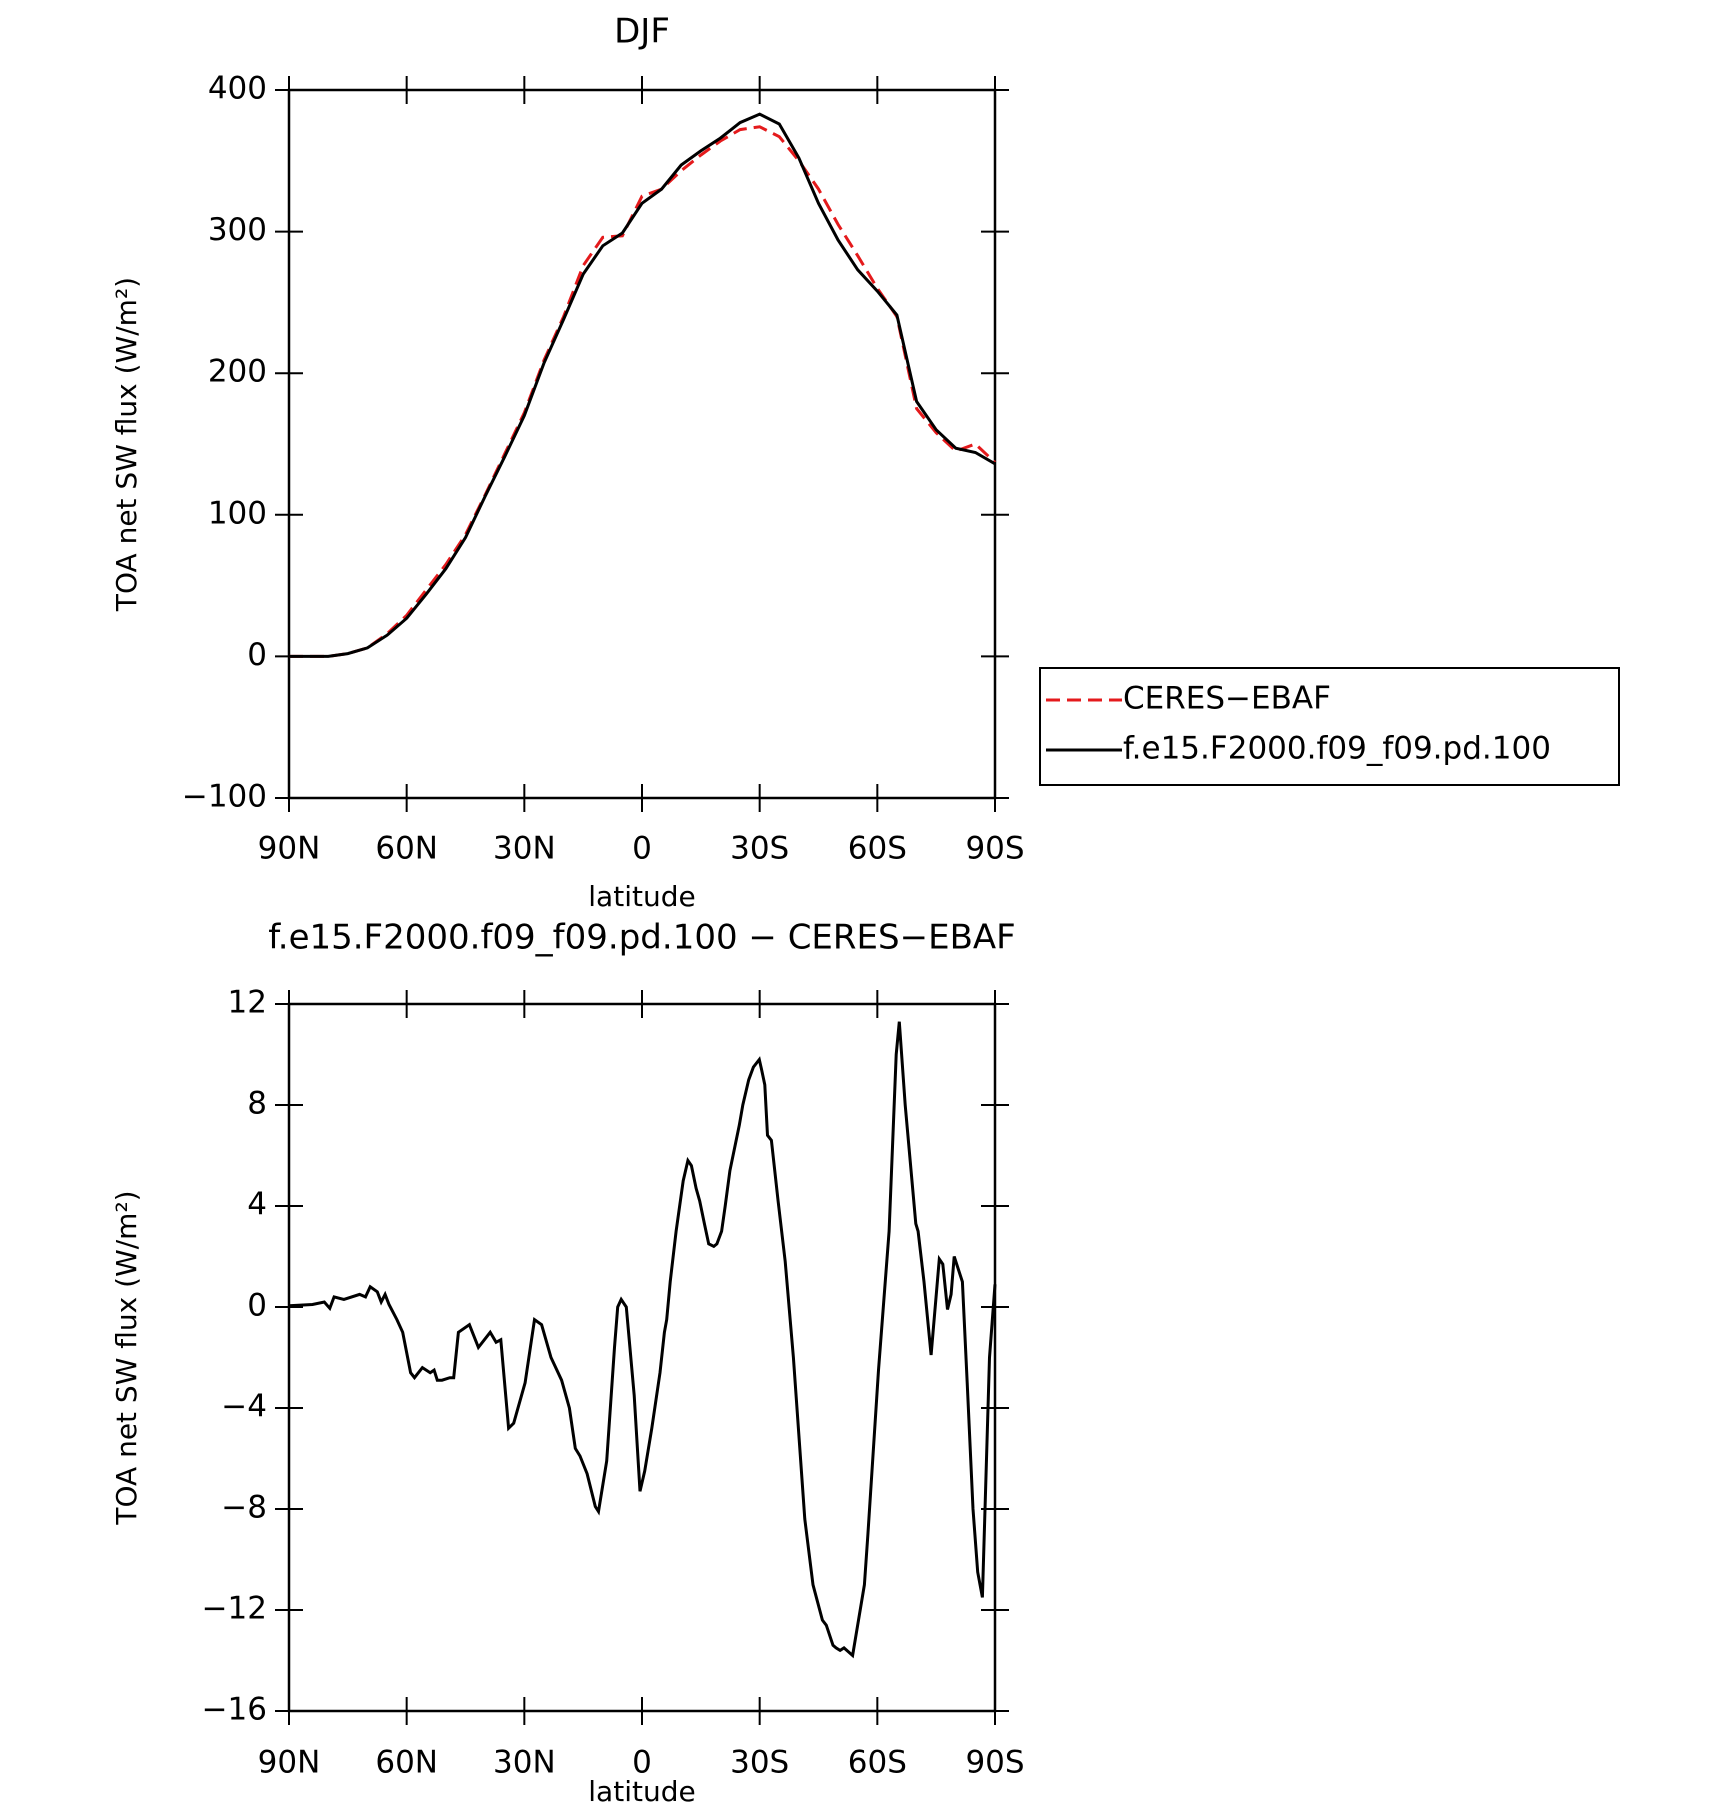  I want to click on chart-title: DJF, so click(642, 32).